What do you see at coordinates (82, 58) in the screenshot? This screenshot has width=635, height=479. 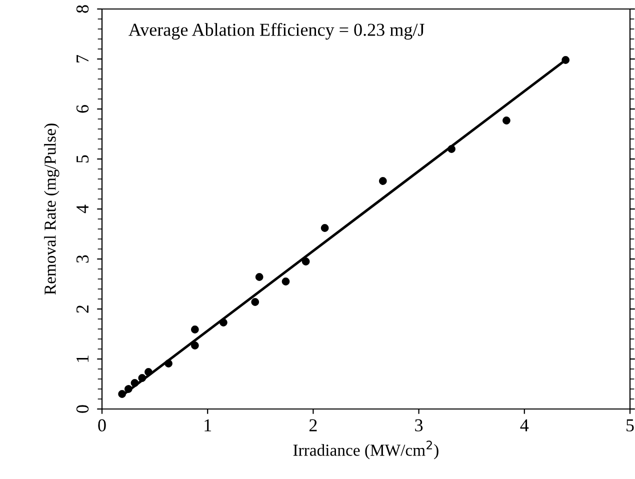 I see `y-tick-label: 7` at bounding box center [82, 58].